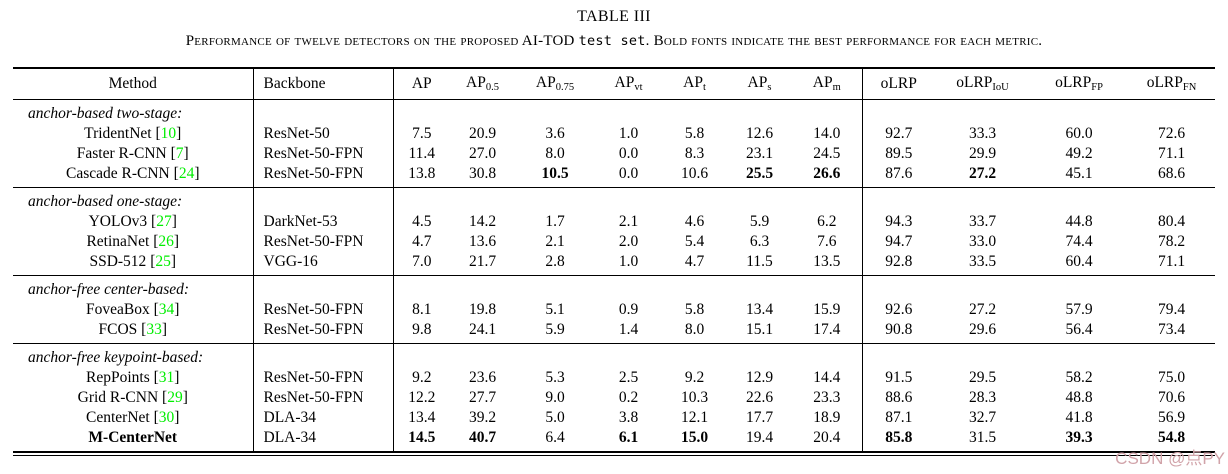 This screenshot has width=1228, height=474. What do you see at coordinates (898, 154) in the screenshot?
I see `value-cell: 89.5` at bounding box center [898, 154].